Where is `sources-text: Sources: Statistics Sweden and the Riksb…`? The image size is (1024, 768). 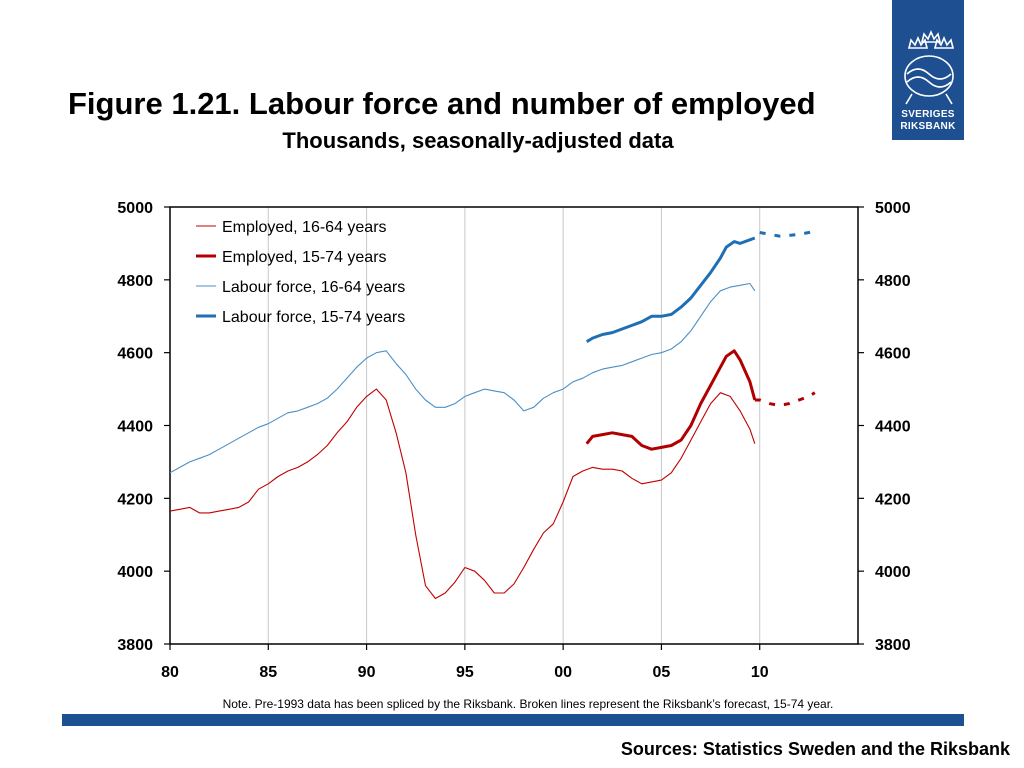 sources-text: Sources: Statistics Sweden and the Riksb… is located at coordinates (815, 749).